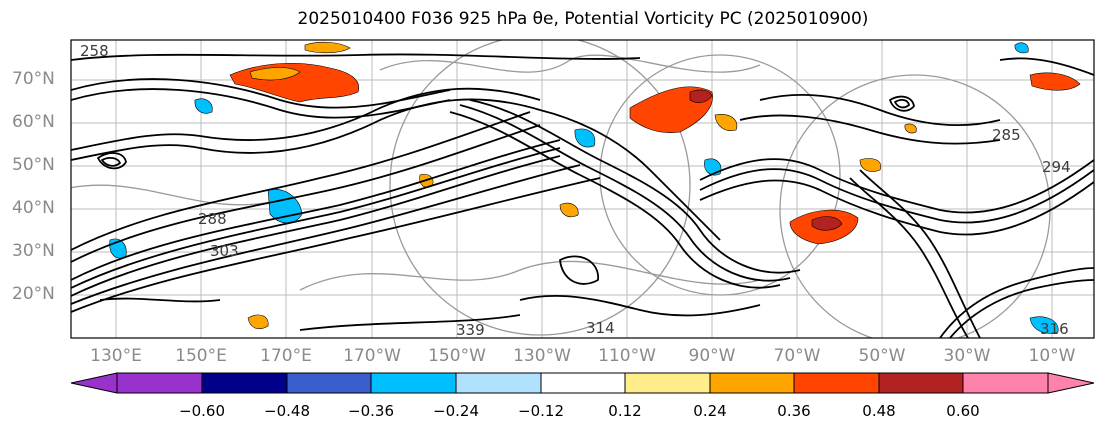  What do you see at coordinates (710, 411) in the screenshot?
I see `colorbar-tick-label: 0.24` at bounding box center [710, 411].